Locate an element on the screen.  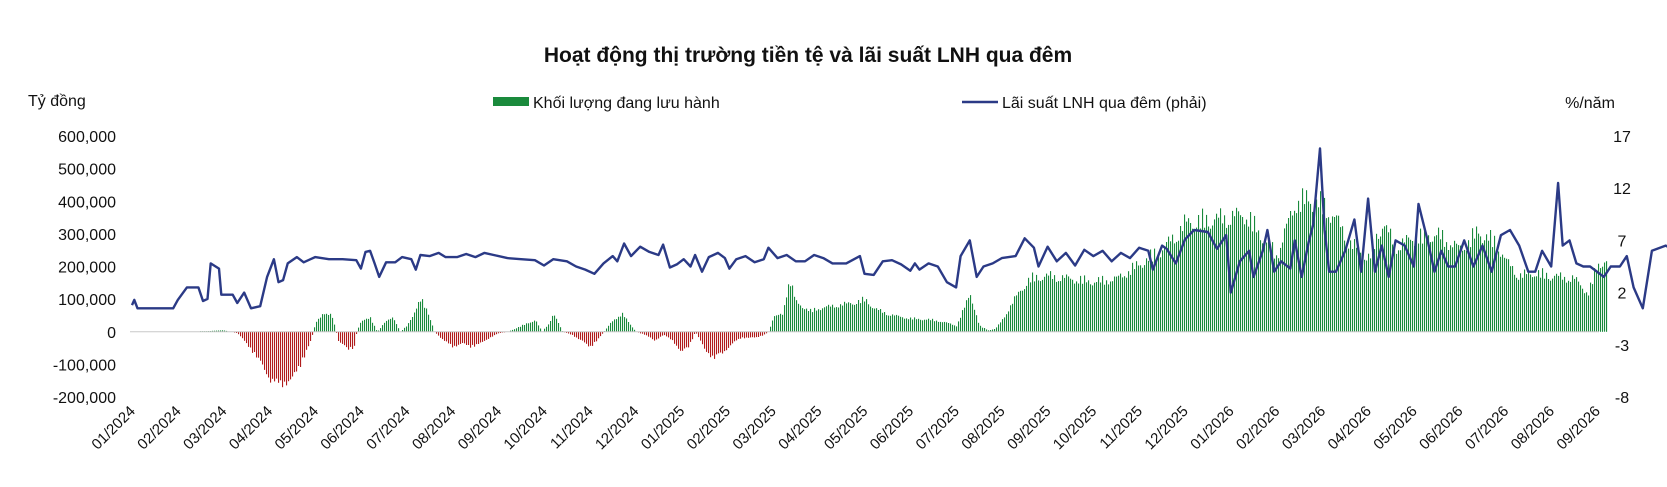
x-tick-label: 10/2024 is located at coordinates (525, 428).